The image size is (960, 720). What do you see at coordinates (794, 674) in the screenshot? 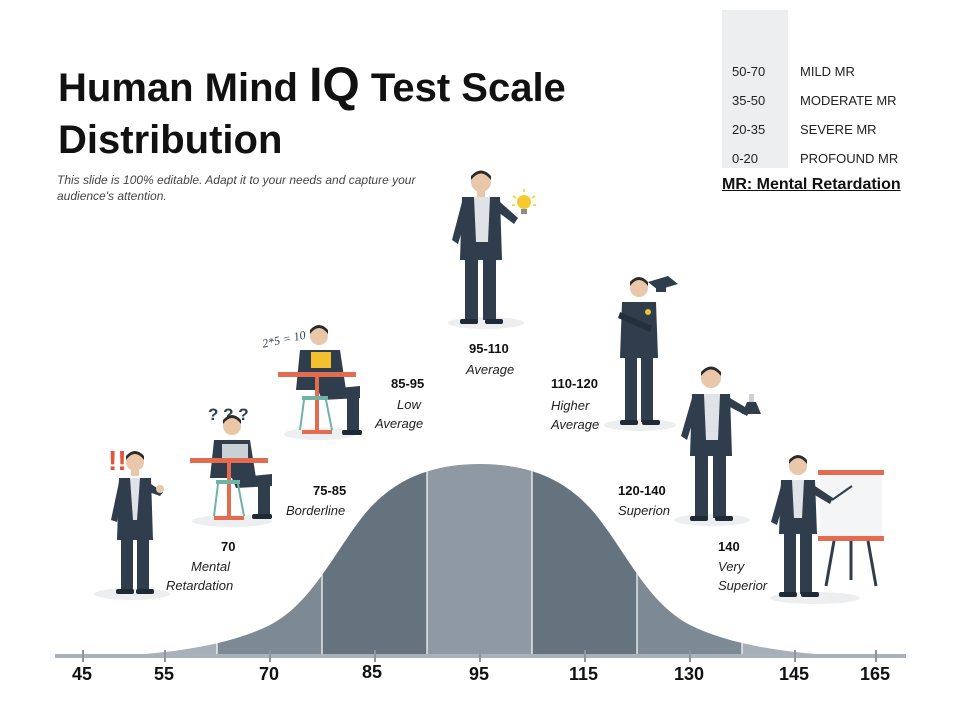
I see `axis-tick-label: 145` at bounding box center [794, 674].